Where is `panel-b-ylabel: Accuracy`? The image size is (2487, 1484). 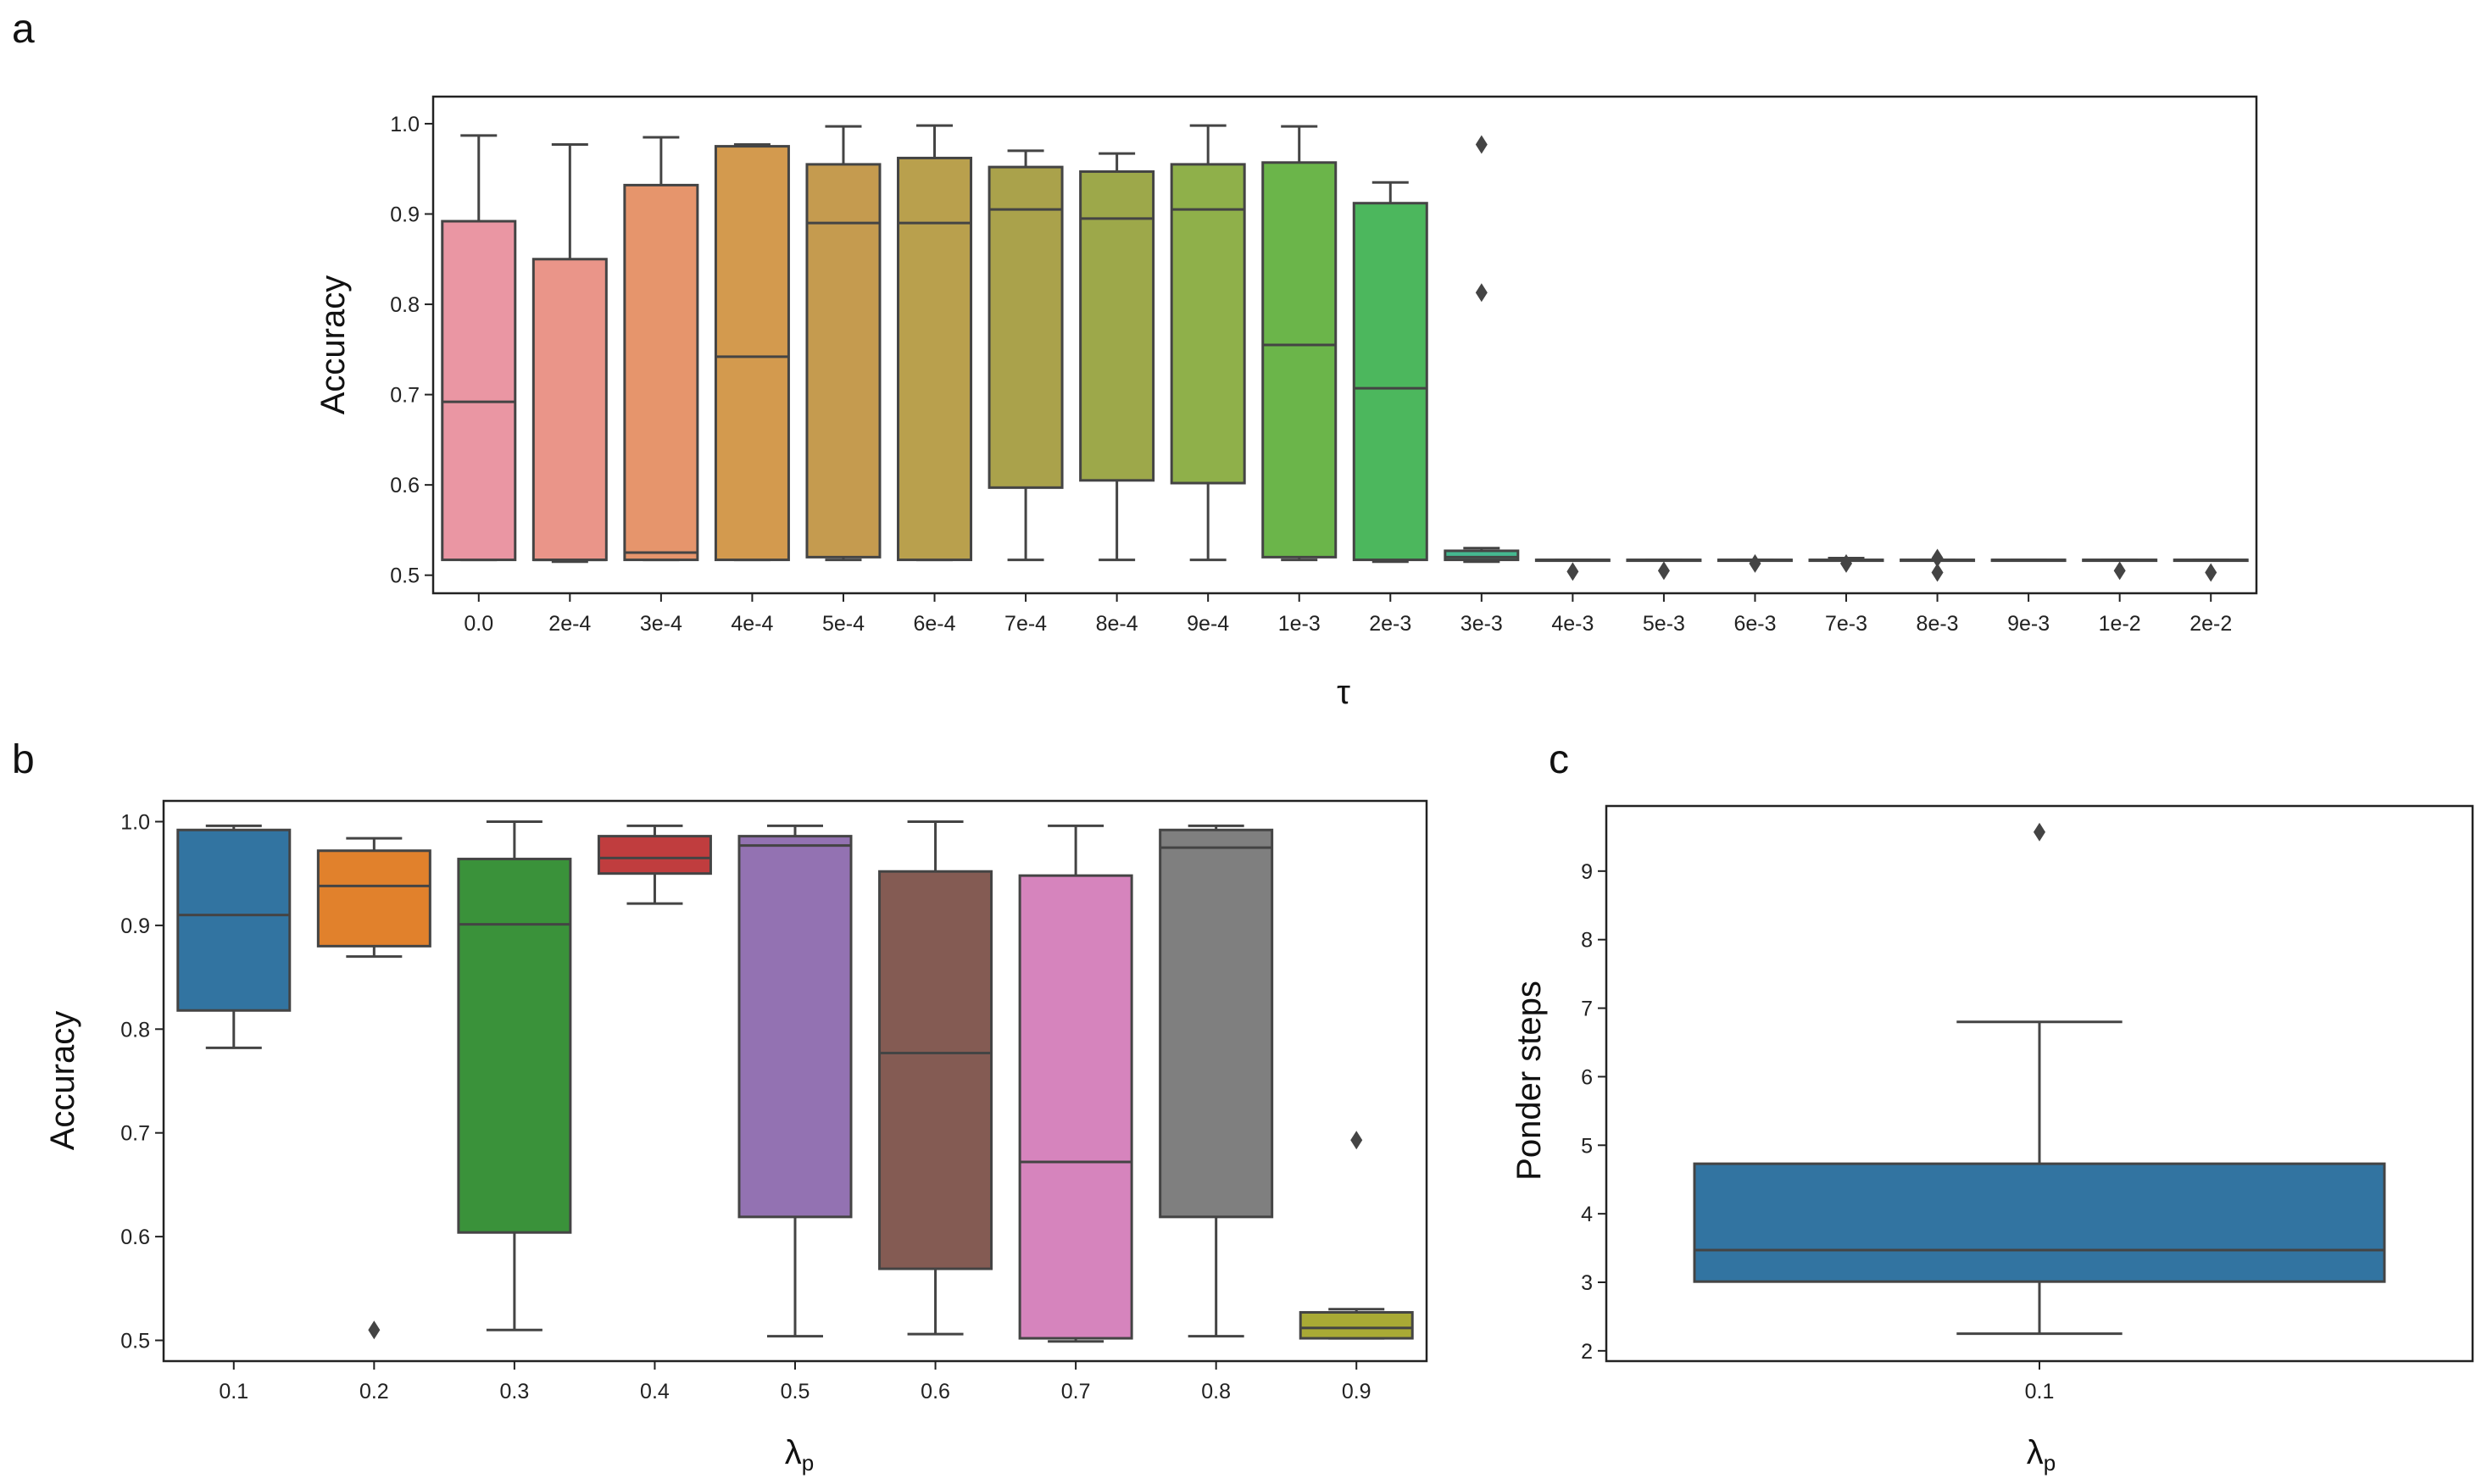 panel-b-ylabel: Accuracy is located at coordinates (62, 1081).